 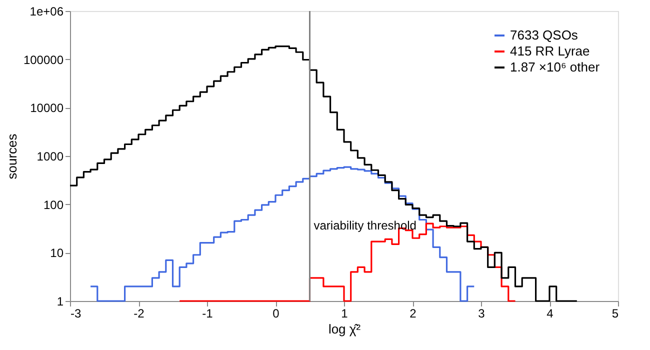 I want to click on x-tick-label: -2, so click(x=139, y=313).